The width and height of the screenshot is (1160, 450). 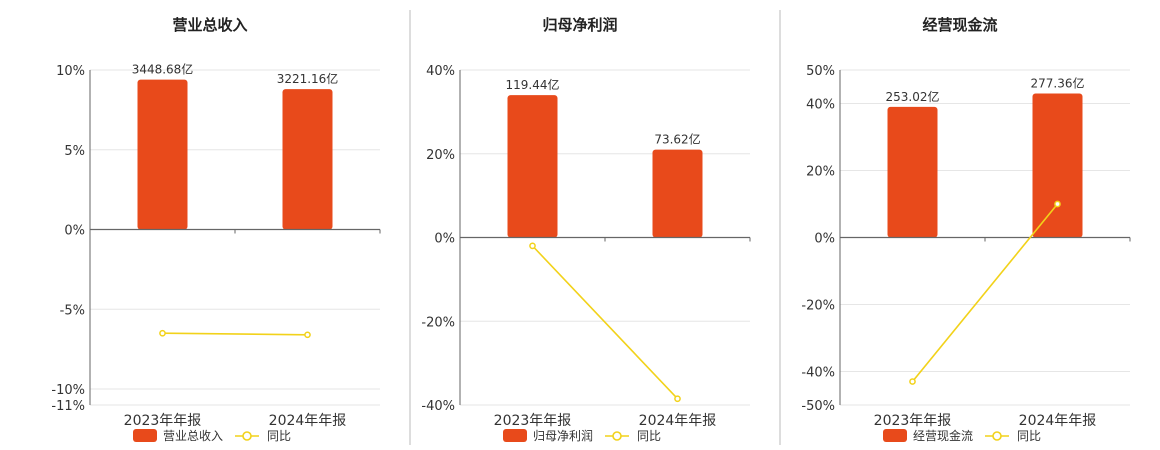 What do you see at coordinates (913, 96) in the screenshot?
I see `bar-value-label: 253.02亿` at bounding box center [913, 96].